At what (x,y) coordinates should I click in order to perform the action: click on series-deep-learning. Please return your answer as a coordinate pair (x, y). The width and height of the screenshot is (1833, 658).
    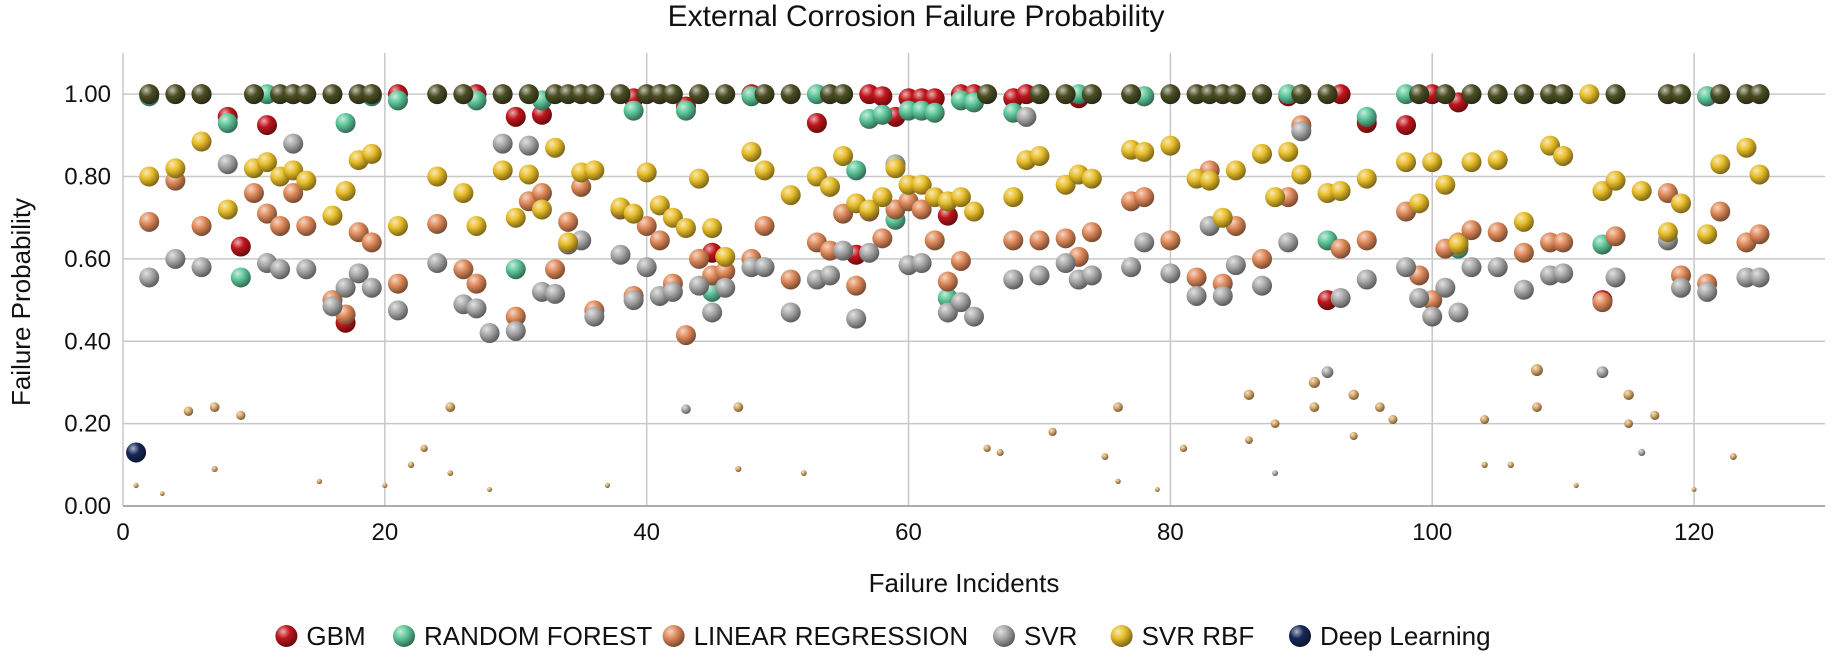
    Looking at the image, I should click on (136, 452).